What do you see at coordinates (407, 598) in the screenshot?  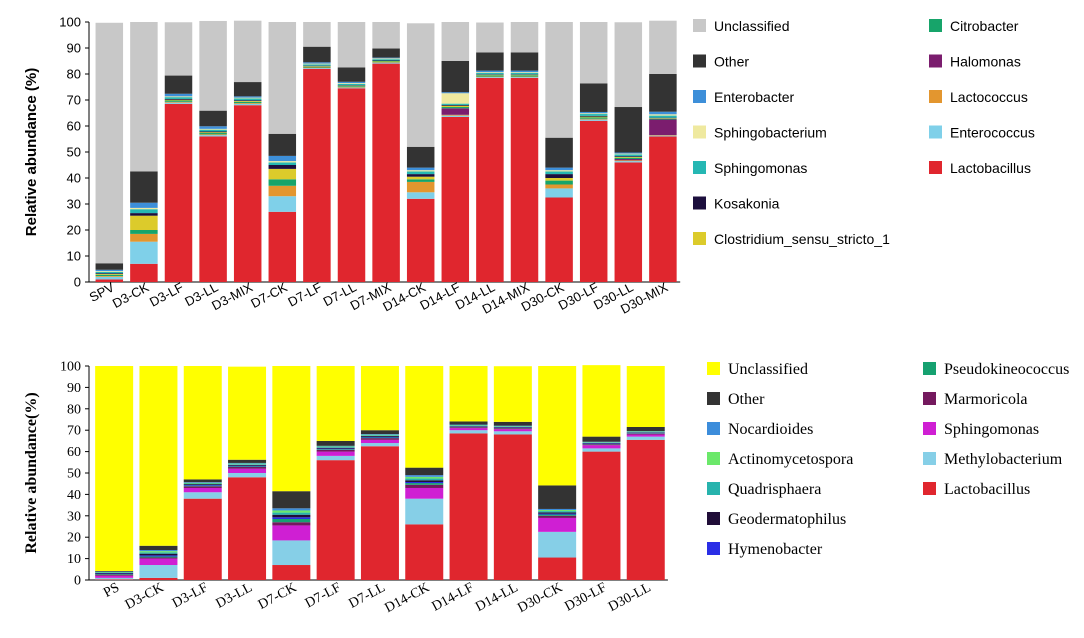 I see `x-tick-label: D14-CK` at bounding box center [407, 598].